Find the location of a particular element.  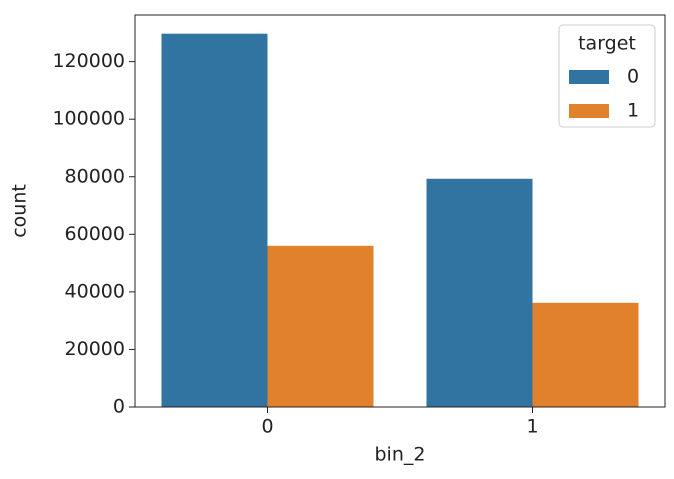

y-tick-label: 80000 is located at coordinates (95, 176).